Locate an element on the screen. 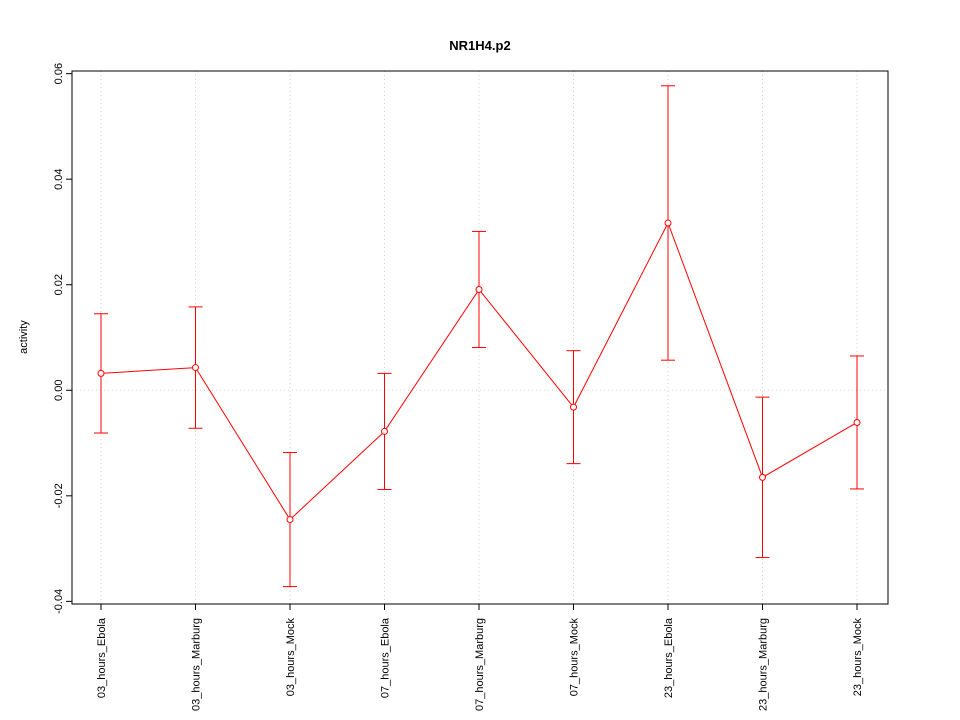 This screenshot has width=960, height=720. x-tick-label: 23_hours_Marburg is located at coordinates (764, 664).